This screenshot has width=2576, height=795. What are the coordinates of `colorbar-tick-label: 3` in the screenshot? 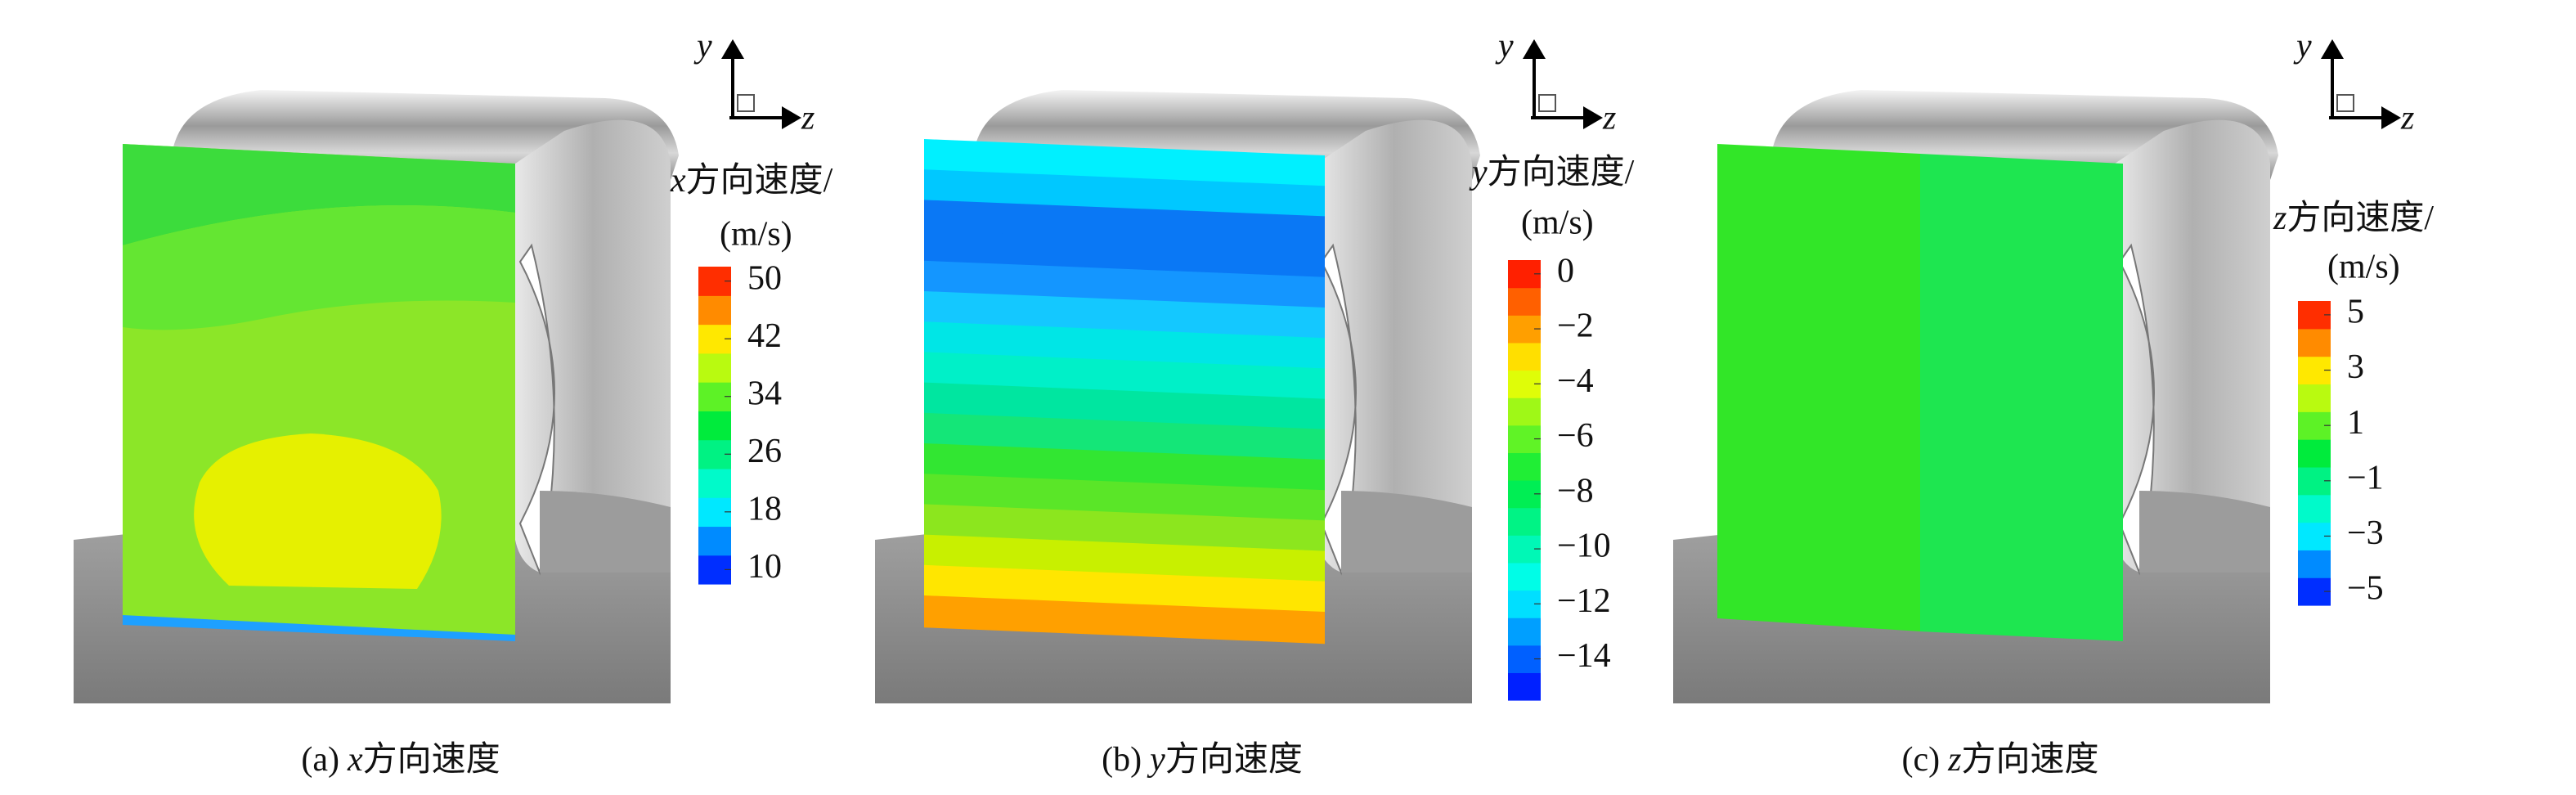 It's located at (2355, 367).